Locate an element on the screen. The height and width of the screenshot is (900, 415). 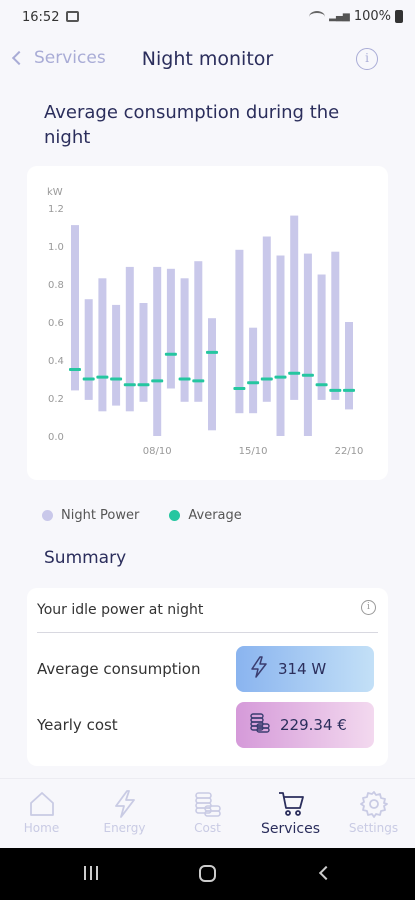
x-tick-label: 15/10 is located at coordinates (253, 451).